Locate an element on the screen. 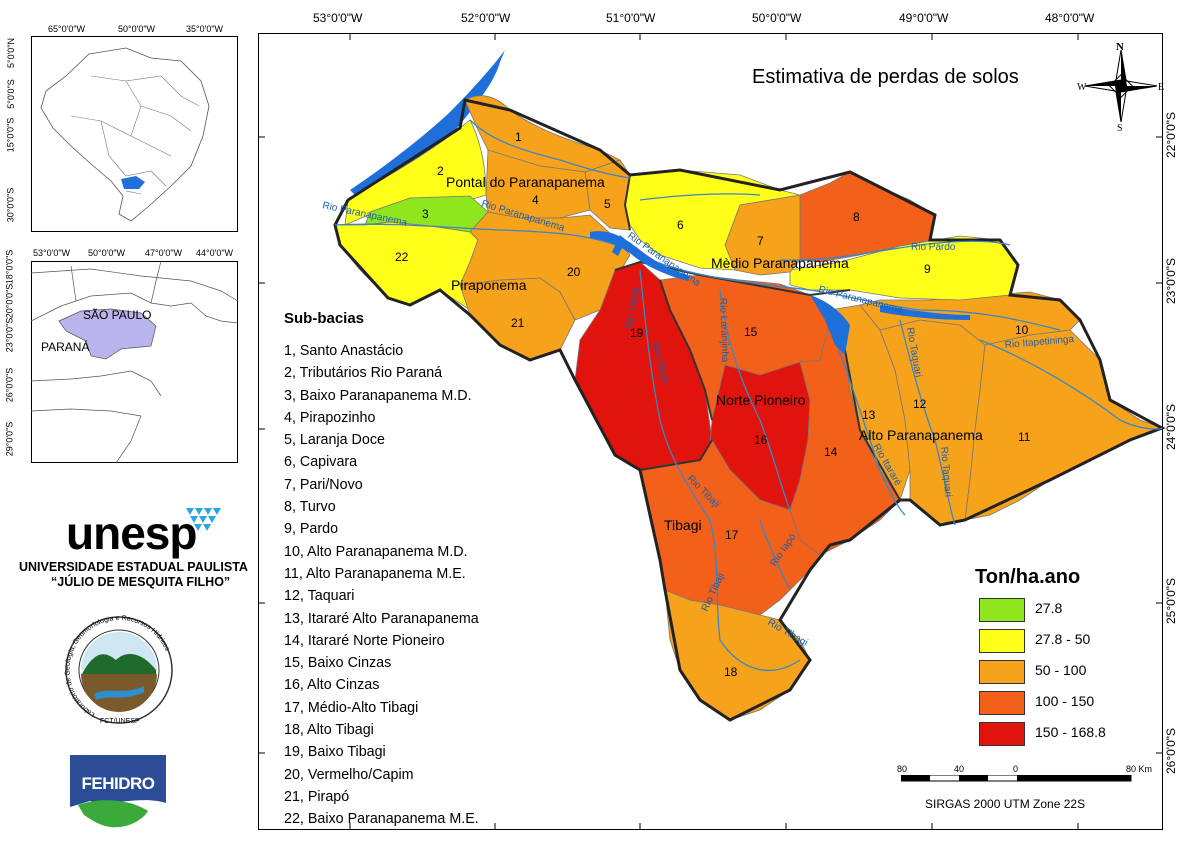 The height and width of the screenshot is (848, 1200). scale-bar-graphic is located at coordinates (1016, 778).